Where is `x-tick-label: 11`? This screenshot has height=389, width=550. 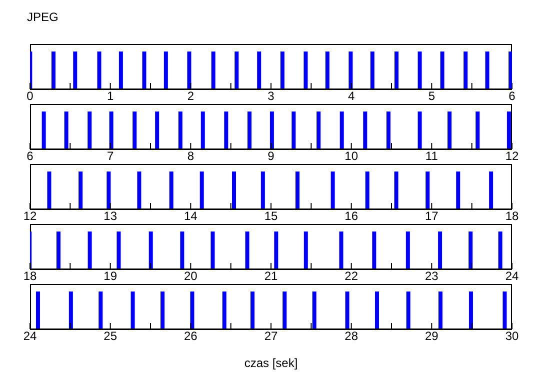 x-tick-label: 11 is located at coordinates (431, 156).